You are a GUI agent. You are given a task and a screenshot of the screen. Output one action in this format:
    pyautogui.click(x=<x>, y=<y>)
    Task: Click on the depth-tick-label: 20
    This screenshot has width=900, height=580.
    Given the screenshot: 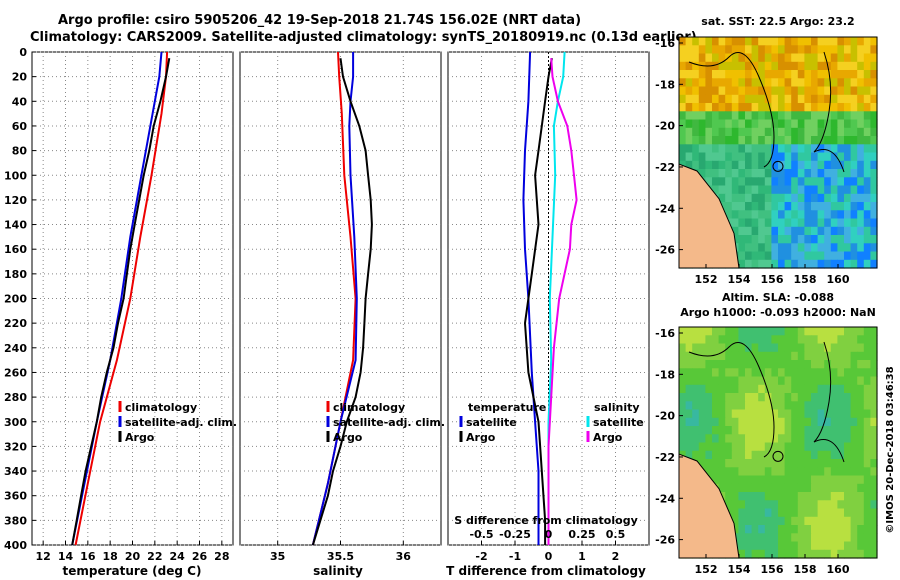 What is the action you would take?
    pyautogui.click(x=20, y=77)
    